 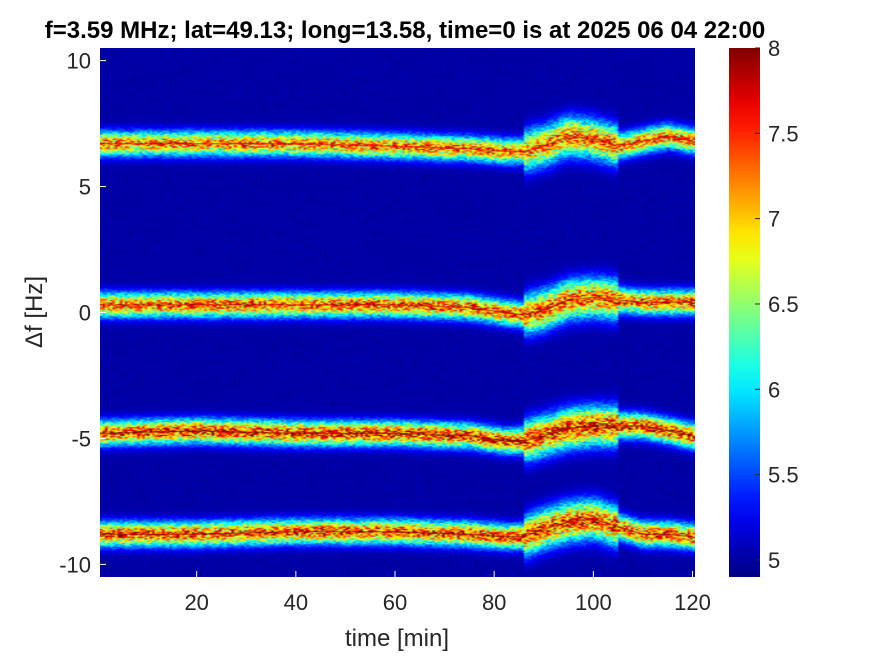 I want to click on y-tick-label: 0, so click(x=85, y=313).